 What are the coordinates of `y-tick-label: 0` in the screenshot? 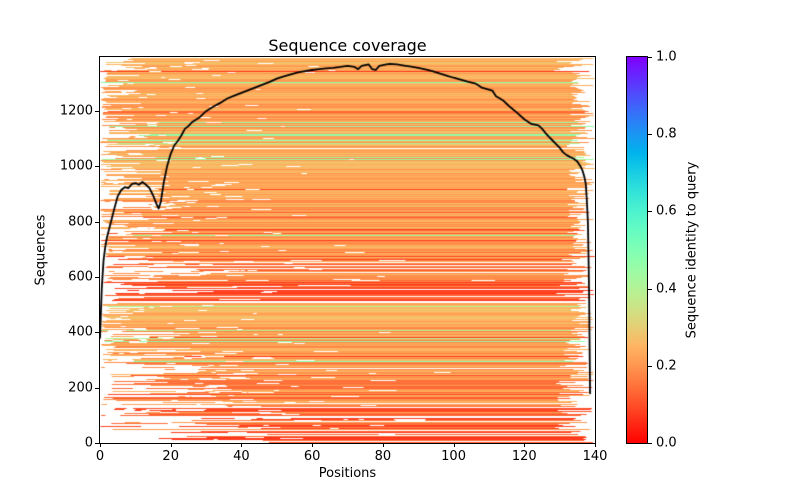 It's located at (88, 443).